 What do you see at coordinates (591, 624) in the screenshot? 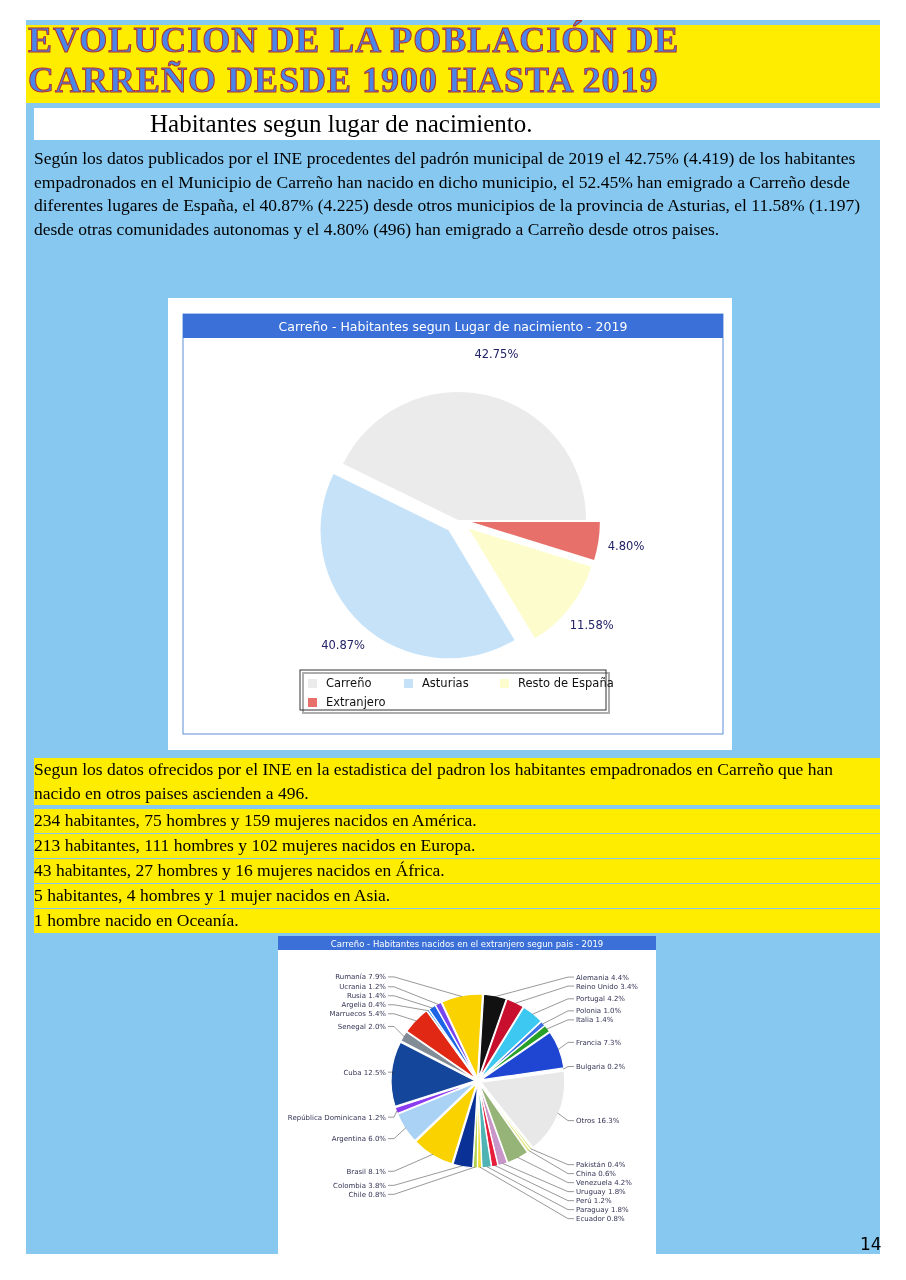
I see `data-label: 11.58%` at bounding box center [591, 624].